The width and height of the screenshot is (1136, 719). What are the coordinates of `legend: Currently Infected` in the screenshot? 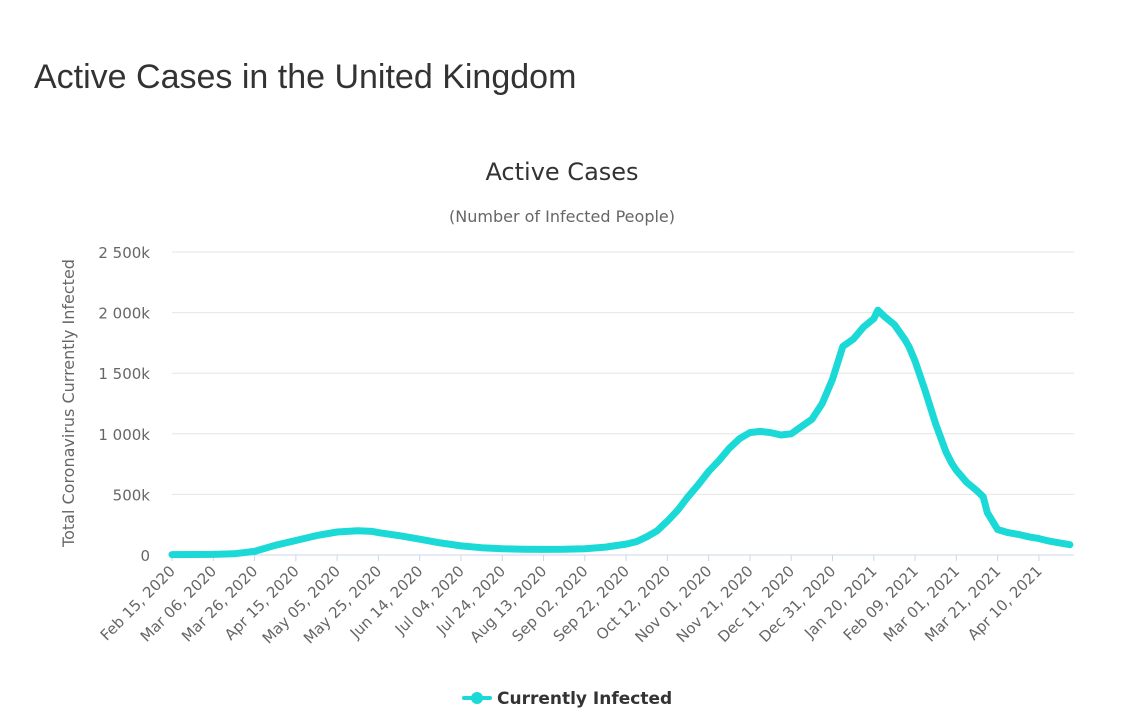 It's located at (567, 699).